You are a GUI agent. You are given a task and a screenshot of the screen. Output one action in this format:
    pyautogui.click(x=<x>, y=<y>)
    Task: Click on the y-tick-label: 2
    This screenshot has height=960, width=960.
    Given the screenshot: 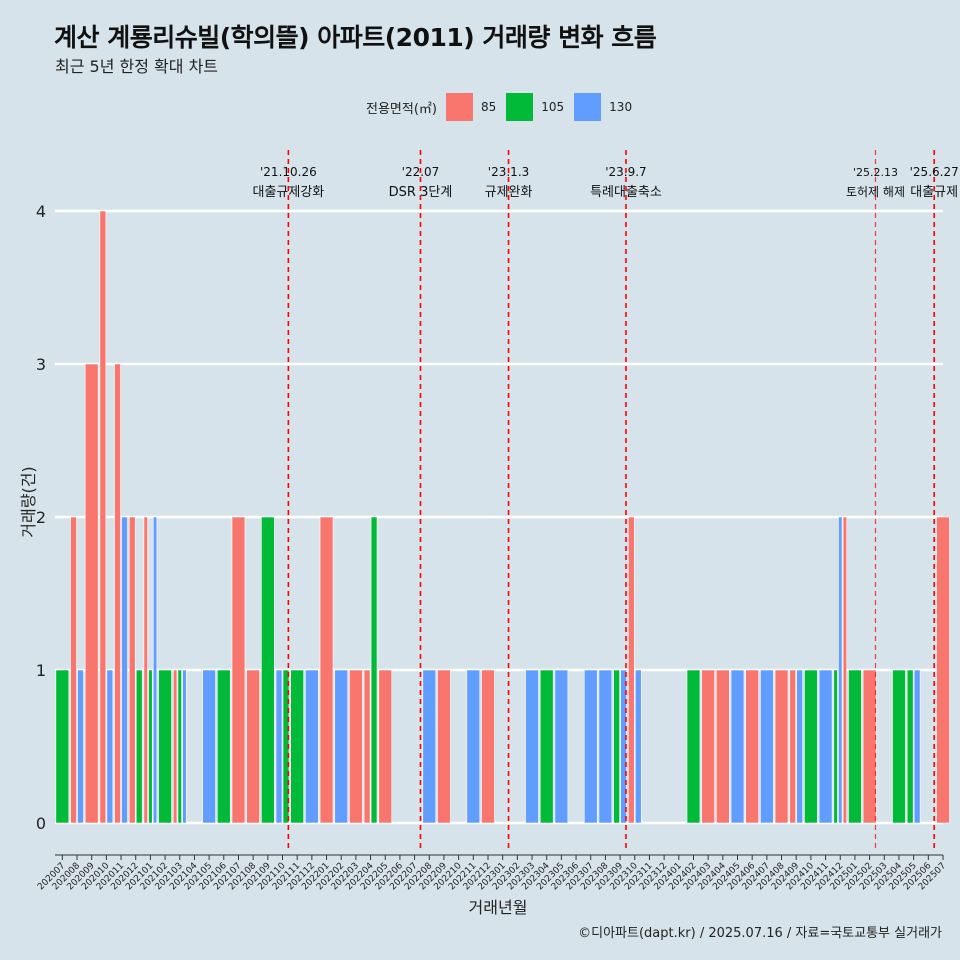 What is the action you would take?
    pyautogui.click(x=41, y=517)
    